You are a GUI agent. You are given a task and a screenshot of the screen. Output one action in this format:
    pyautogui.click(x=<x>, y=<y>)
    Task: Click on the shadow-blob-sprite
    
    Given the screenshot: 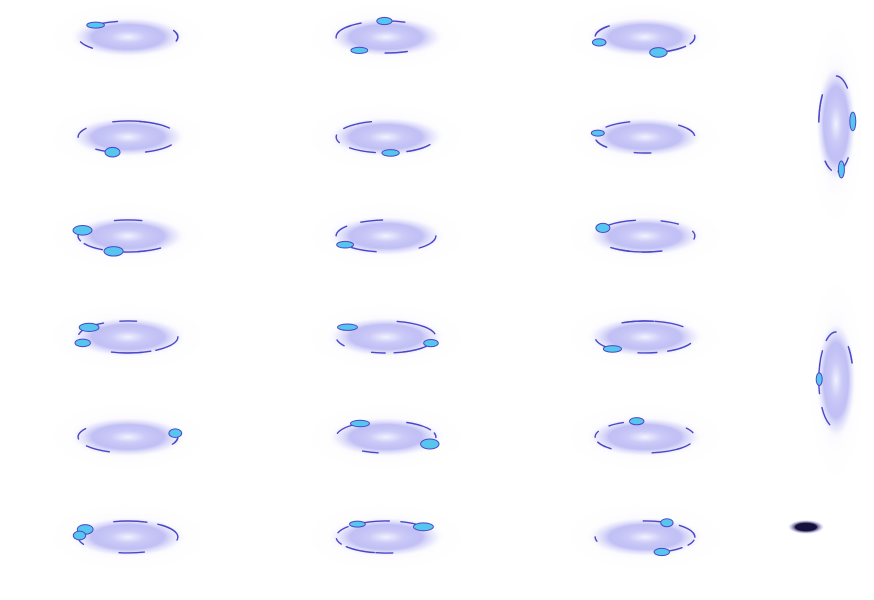 What is the action you would take?
    pyautogui.click(x=806, y=527)
    